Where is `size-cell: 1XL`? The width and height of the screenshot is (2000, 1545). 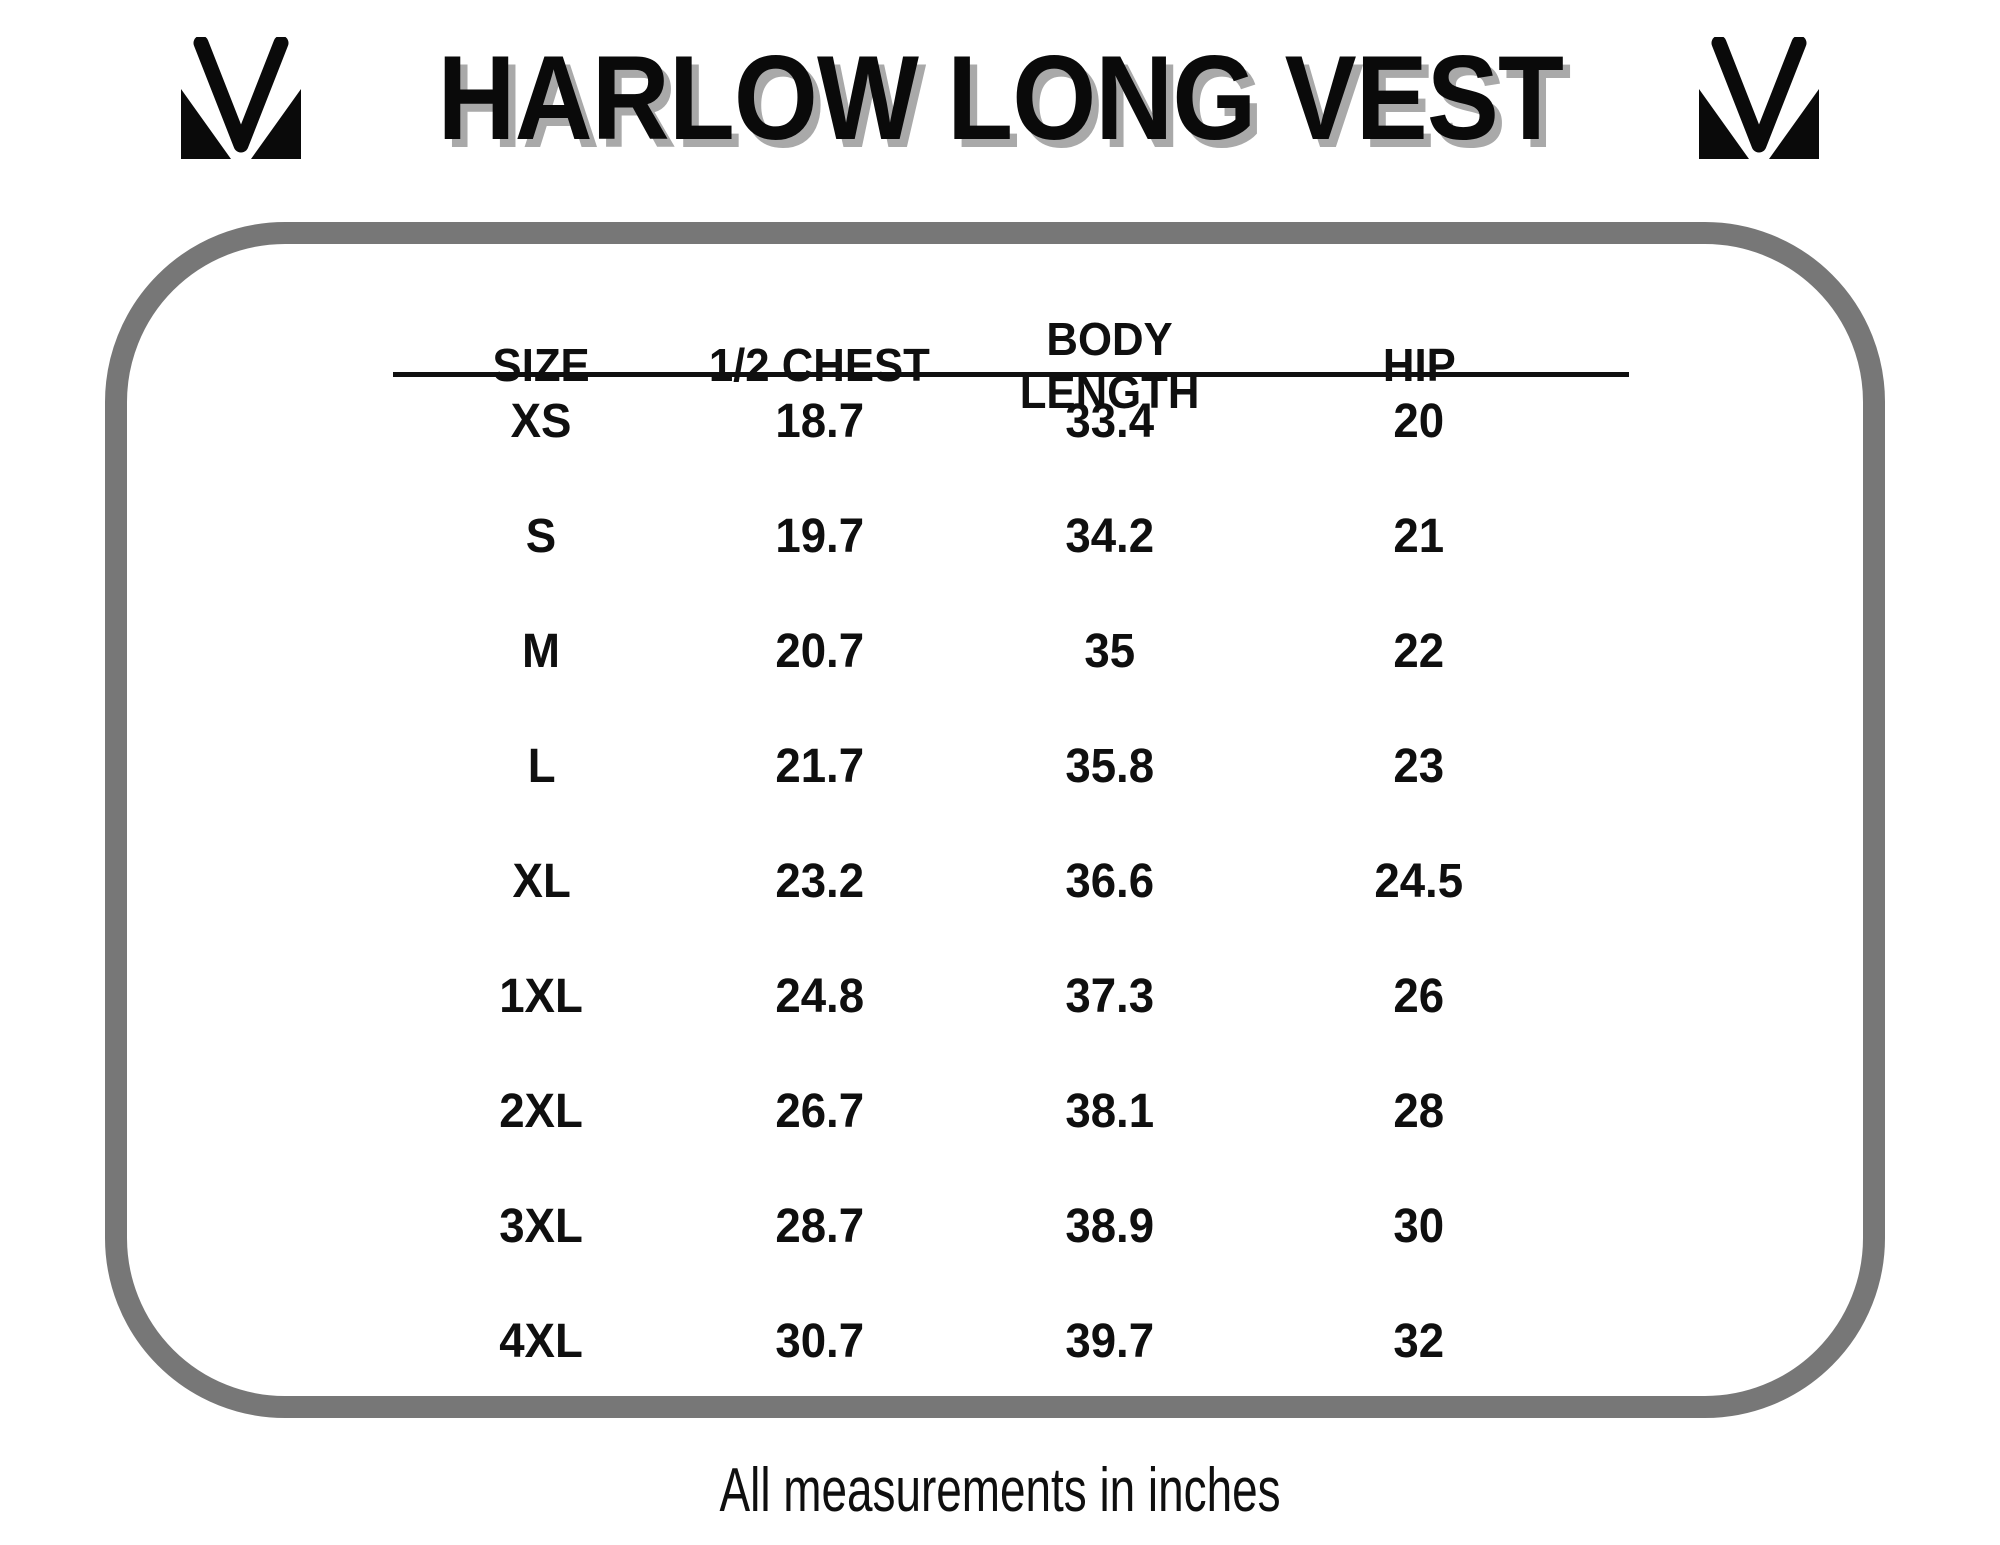
size-cell: 1XL is located at coordinates (541, 996).